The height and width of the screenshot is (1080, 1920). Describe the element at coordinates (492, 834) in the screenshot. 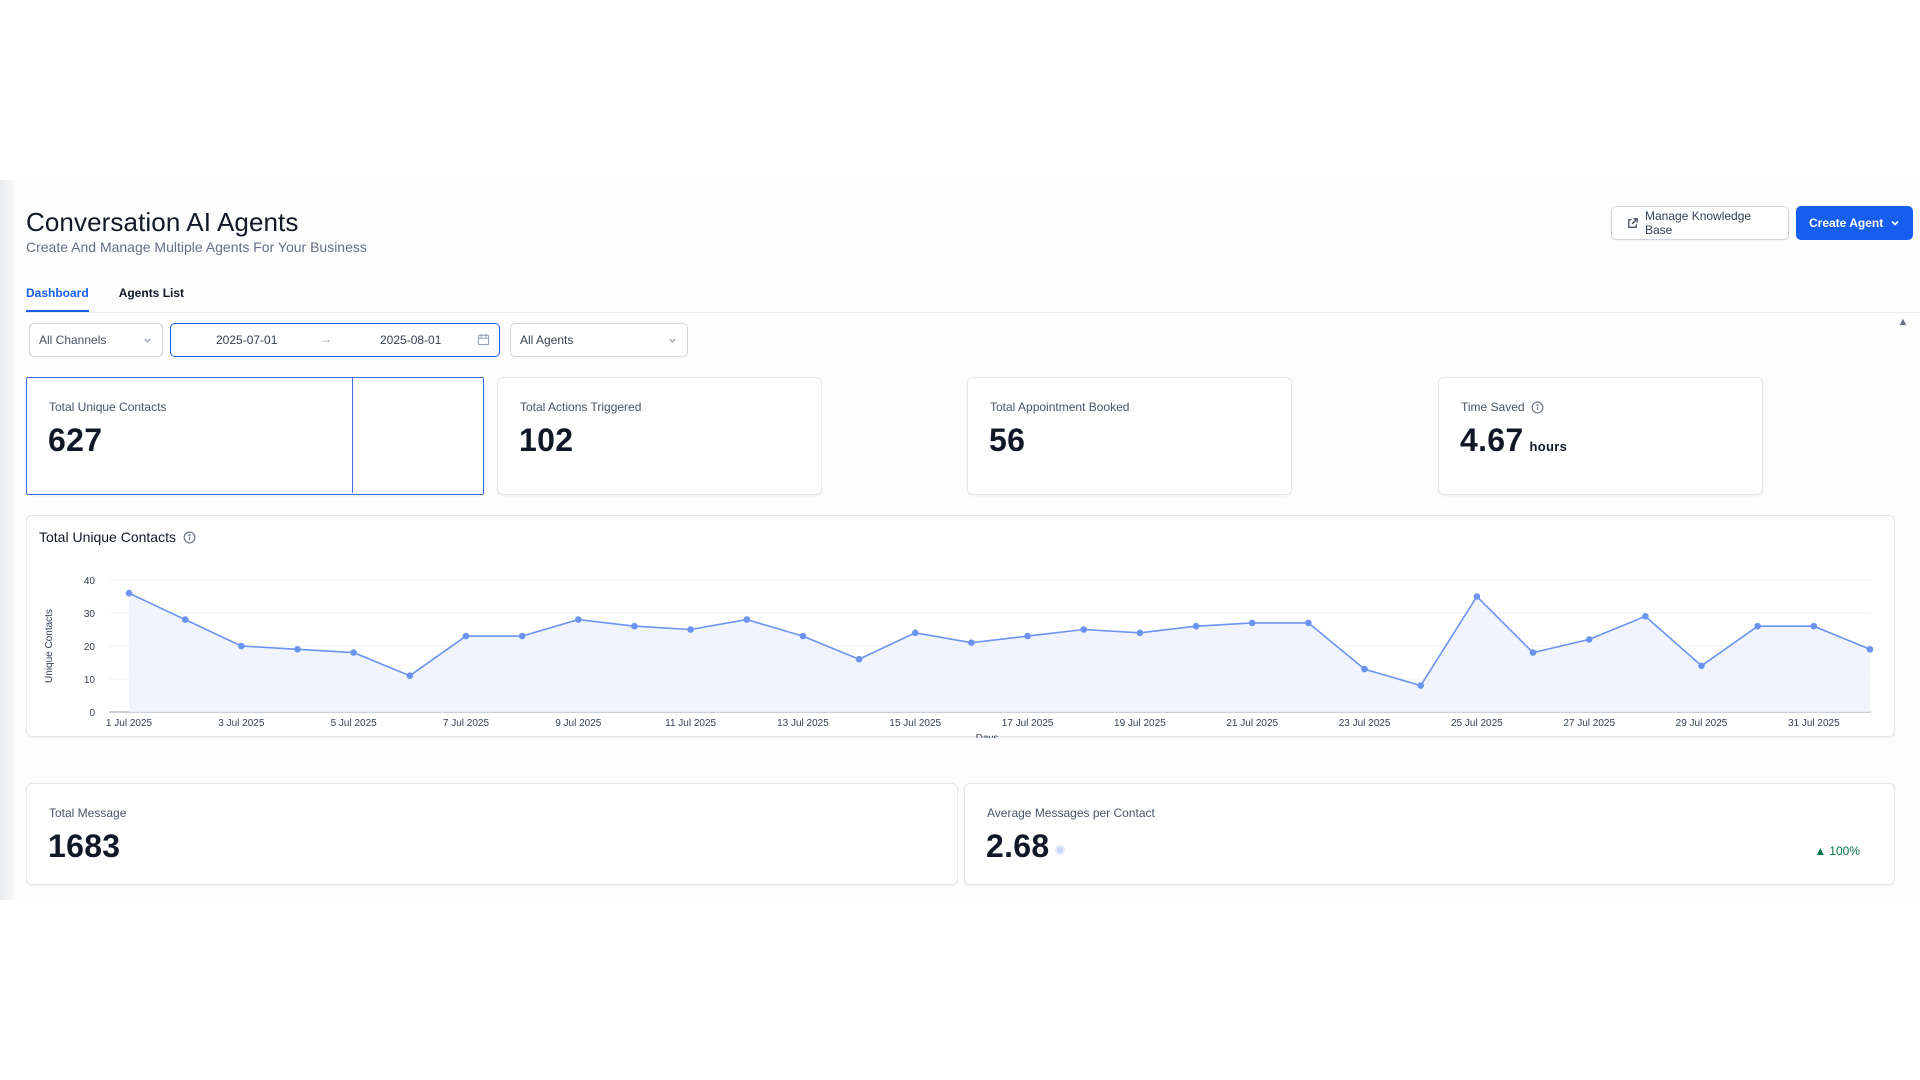

I see `total-message-card: Total Message 1683` at that location.